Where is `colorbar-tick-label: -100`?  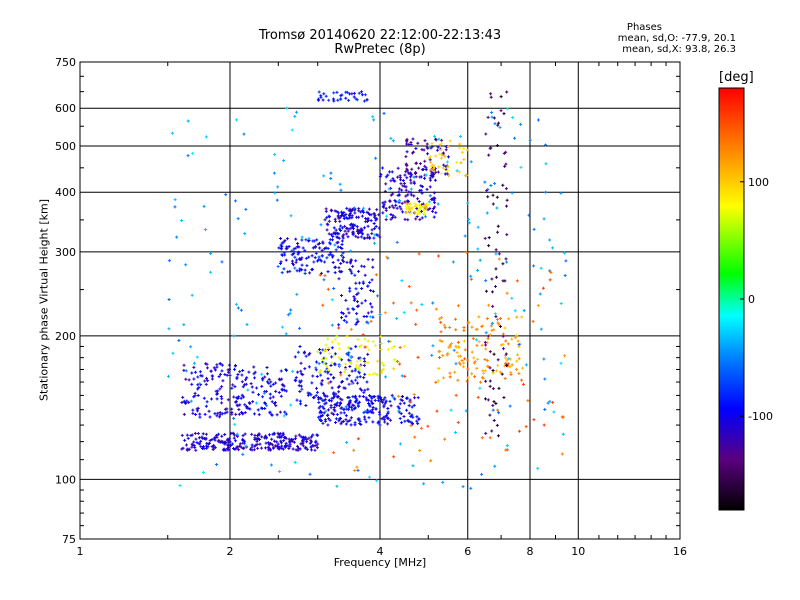
colorbar-tick-label: -100 is located at coordinates (760, 416).